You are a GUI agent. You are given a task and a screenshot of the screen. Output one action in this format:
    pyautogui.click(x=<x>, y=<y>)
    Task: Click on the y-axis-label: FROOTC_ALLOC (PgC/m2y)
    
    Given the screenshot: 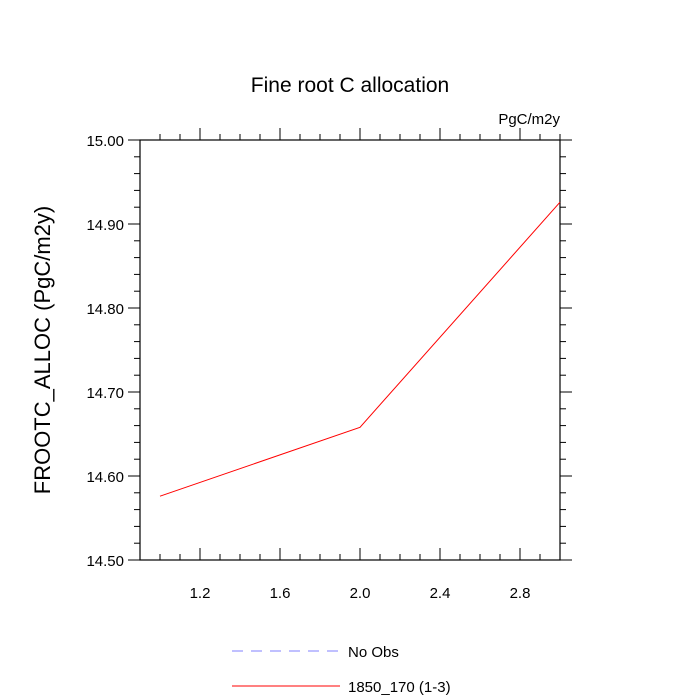 What is the action you would take?
    pyautogui.click(x=42, y=350)
    